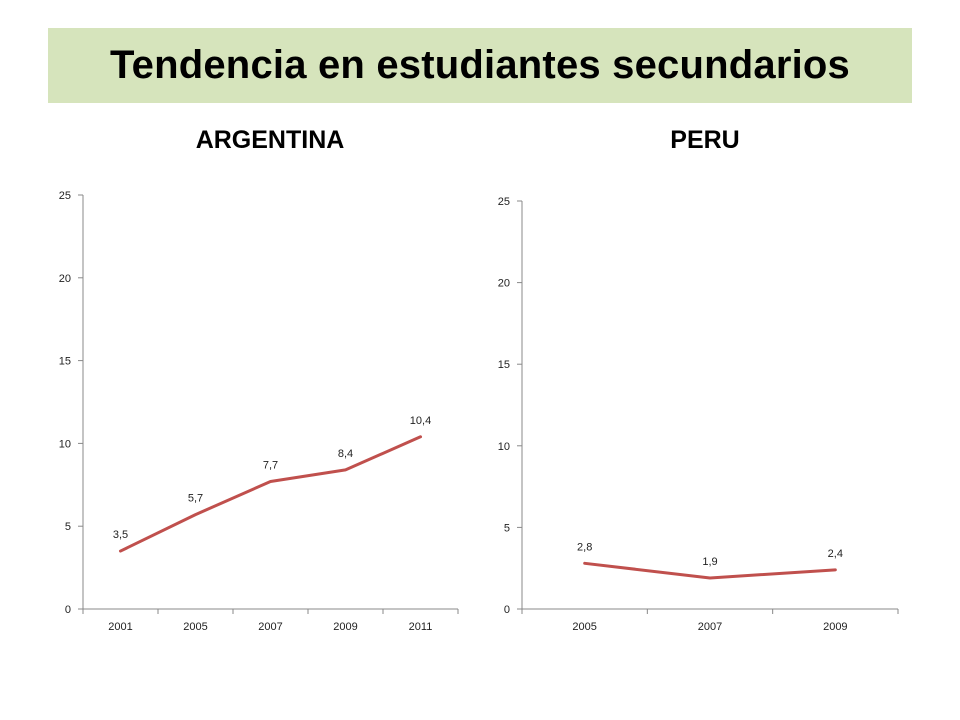 This screenshot has height=720, width=960. I want to click on data-label: 7,7, so click(270, 465).